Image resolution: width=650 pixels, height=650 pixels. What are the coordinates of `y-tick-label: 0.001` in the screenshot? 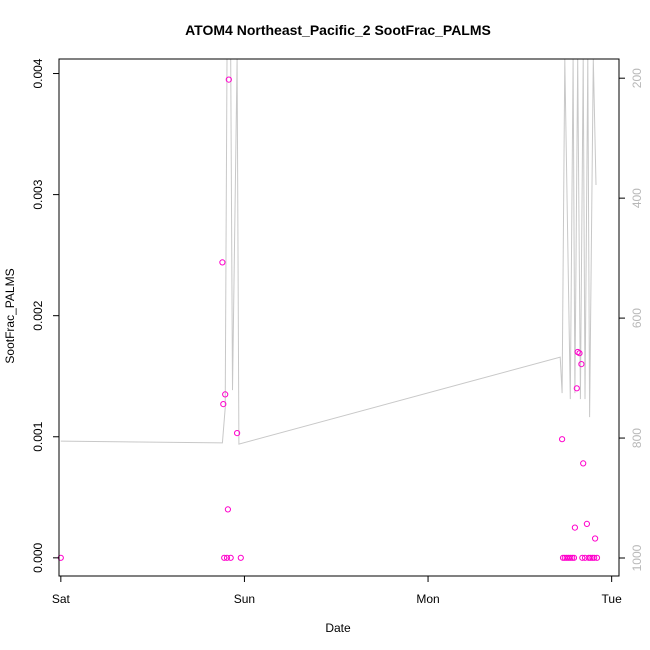 It's located at (38, 436).